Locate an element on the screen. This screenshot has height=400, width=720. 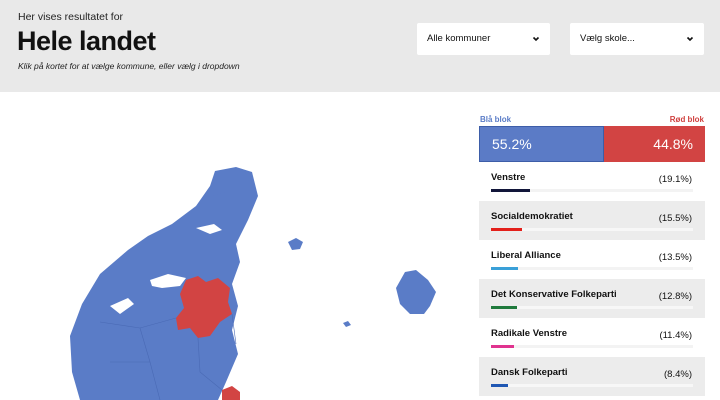
party-row: Socialdemokratiet (15.5%) is located at coordinates (592, 220).